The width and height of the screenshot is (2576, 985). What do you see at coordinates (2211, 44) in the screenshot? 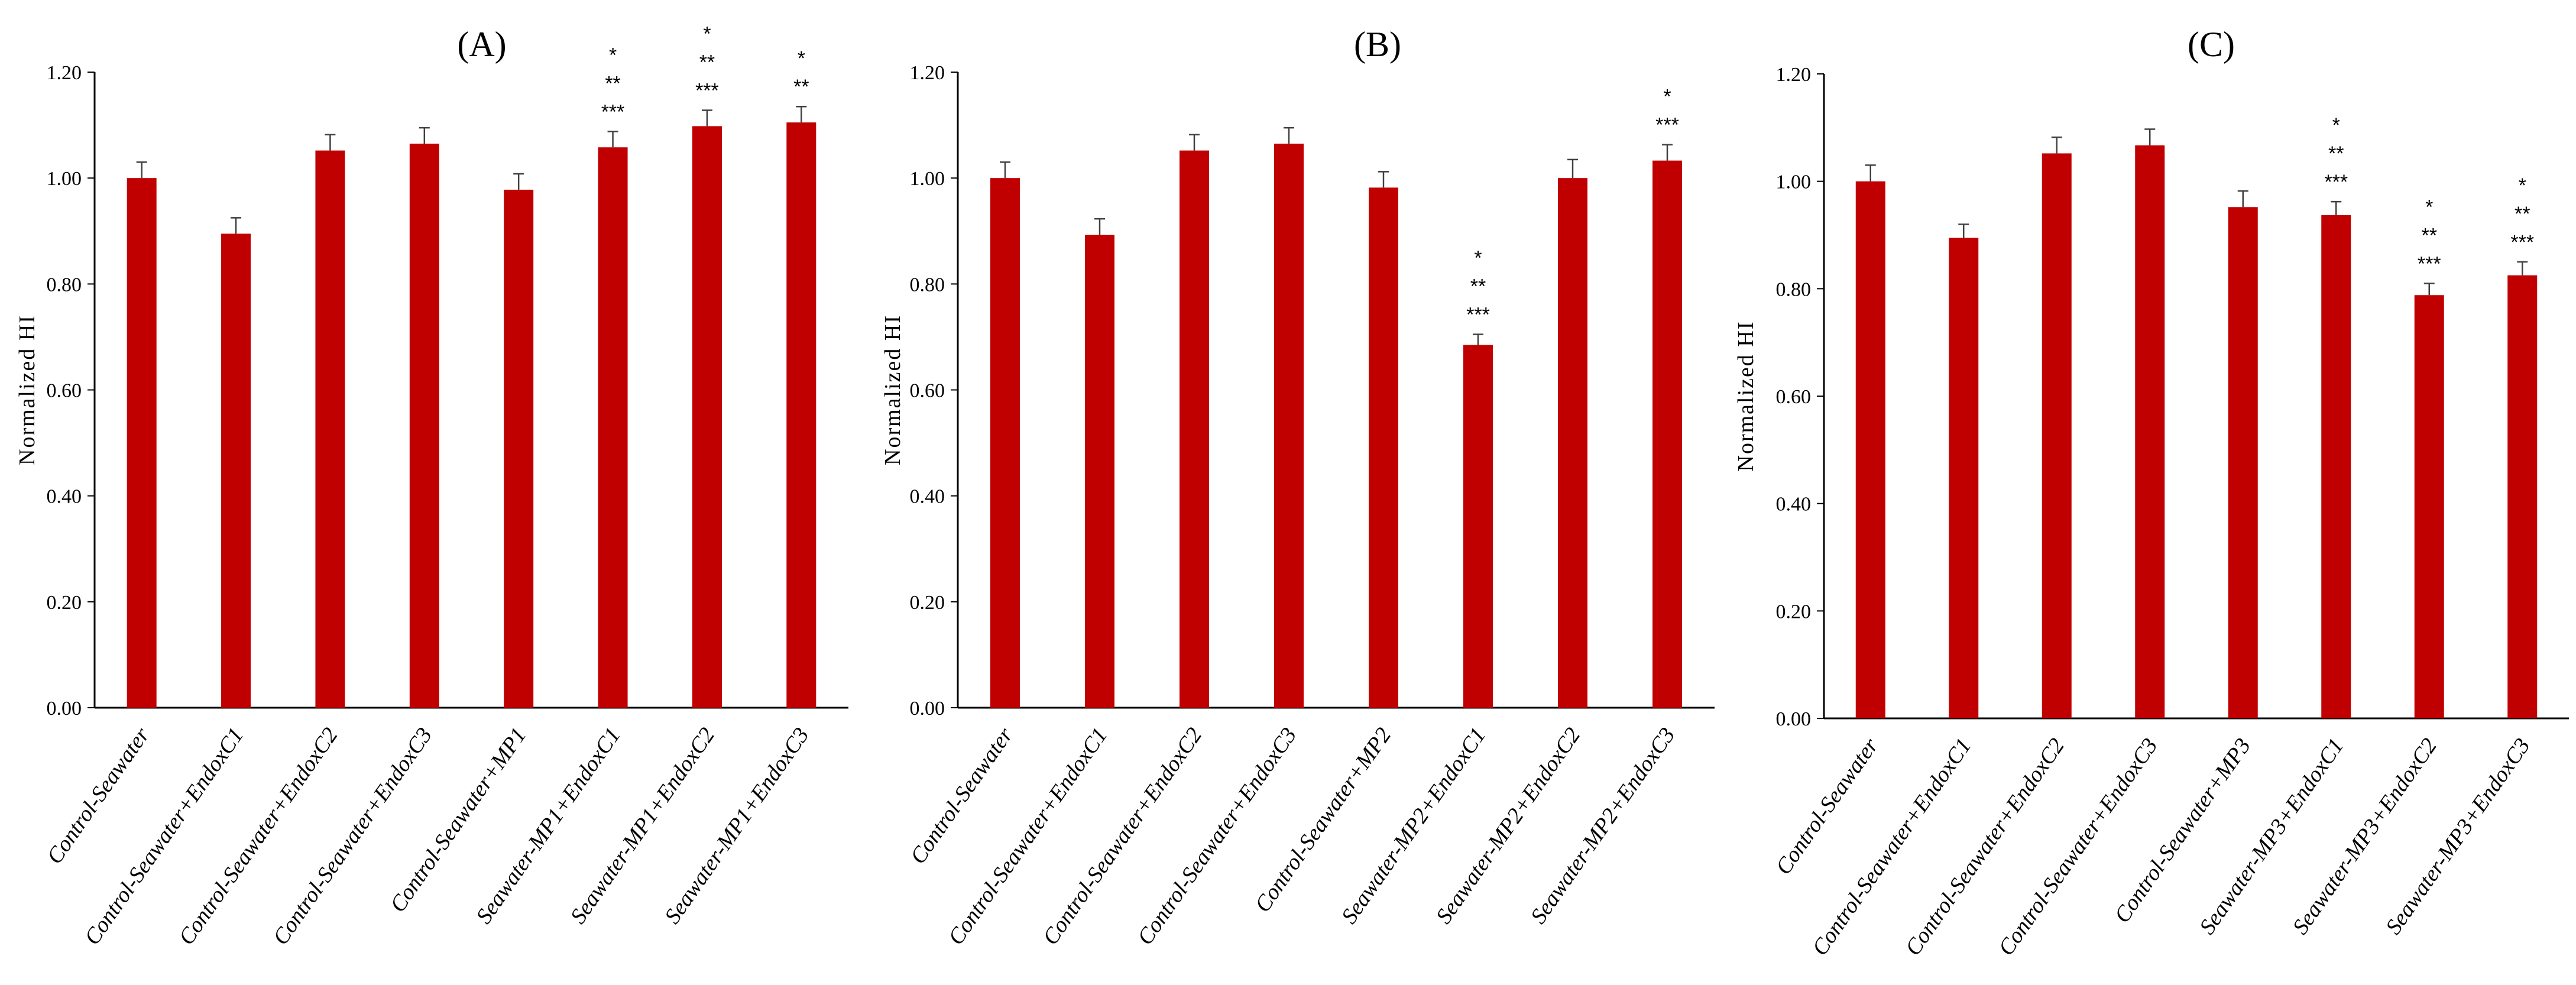
I see `chart-title: (C)` at bounding box center [2211, 44].